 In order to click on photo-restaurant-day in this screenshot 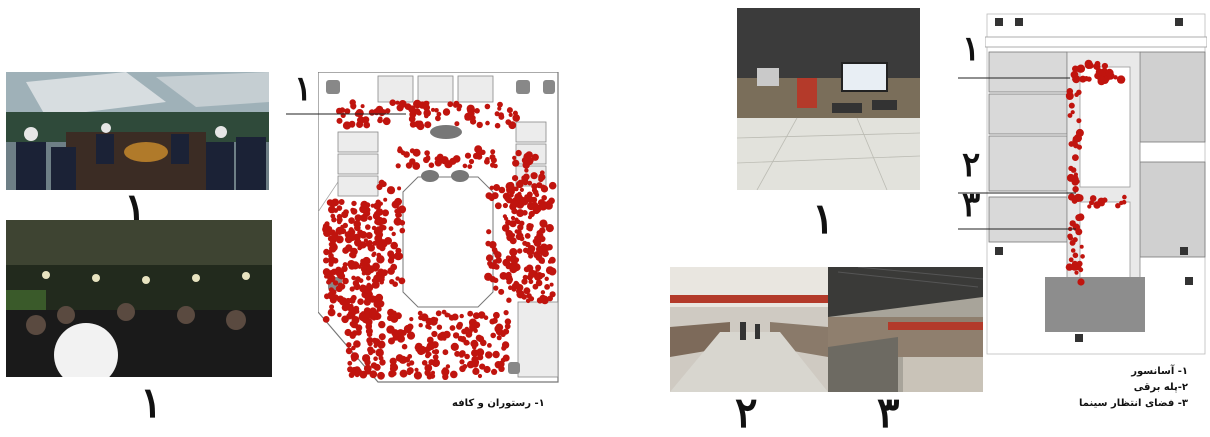, I will do `click(137, 131)`.